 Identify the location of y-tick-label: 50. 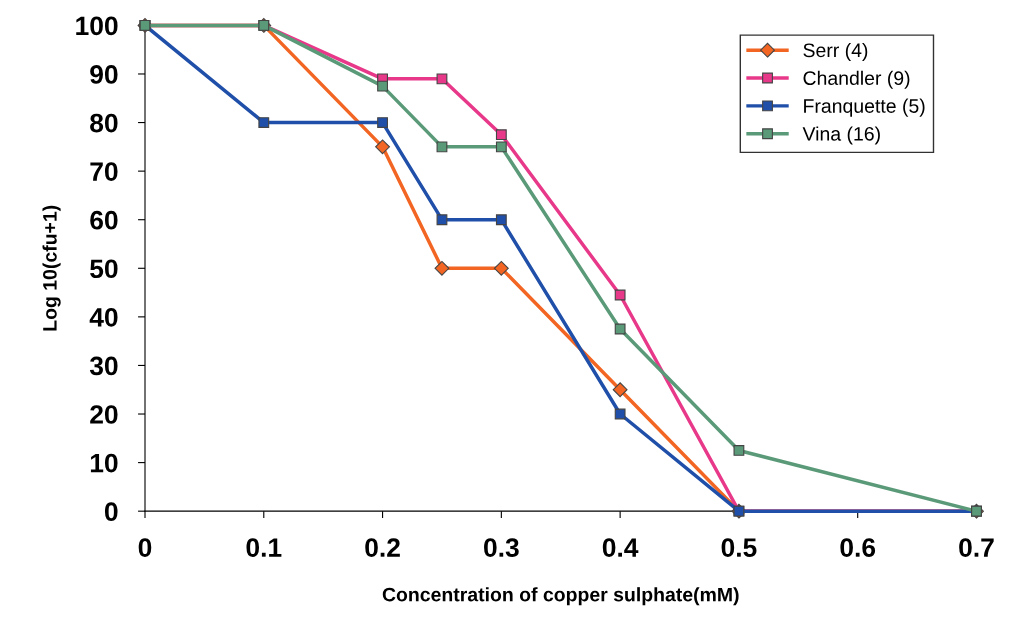
(104, 269).